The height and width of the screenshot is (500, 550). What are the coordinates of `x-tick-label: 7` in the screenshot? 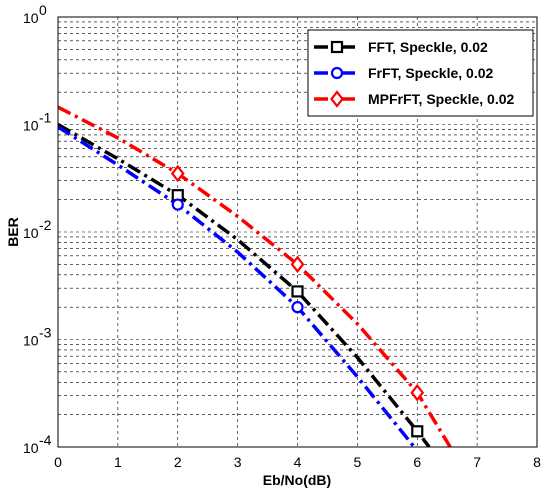 It's located at (477, 462).